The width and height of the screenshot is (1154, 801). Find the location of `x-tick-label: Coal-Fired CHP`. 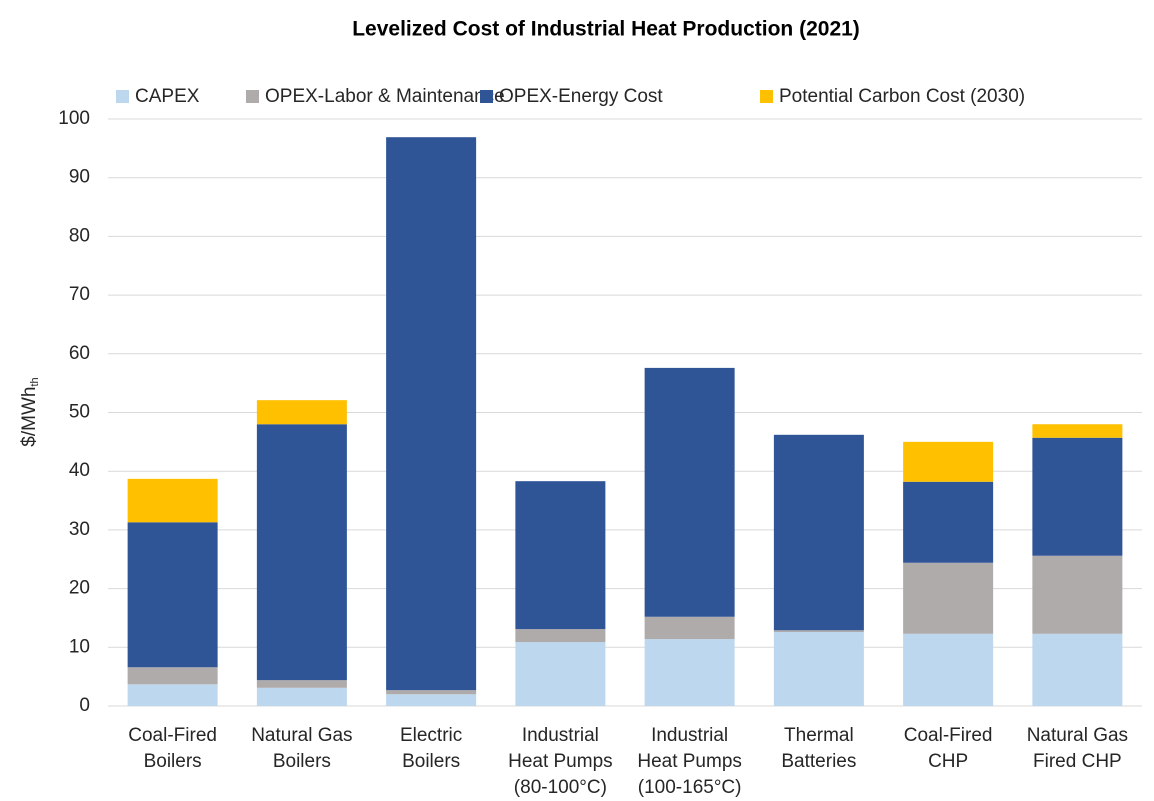

x-tick-label: Coal-Fired CHP is located at coordinates (948, 748).